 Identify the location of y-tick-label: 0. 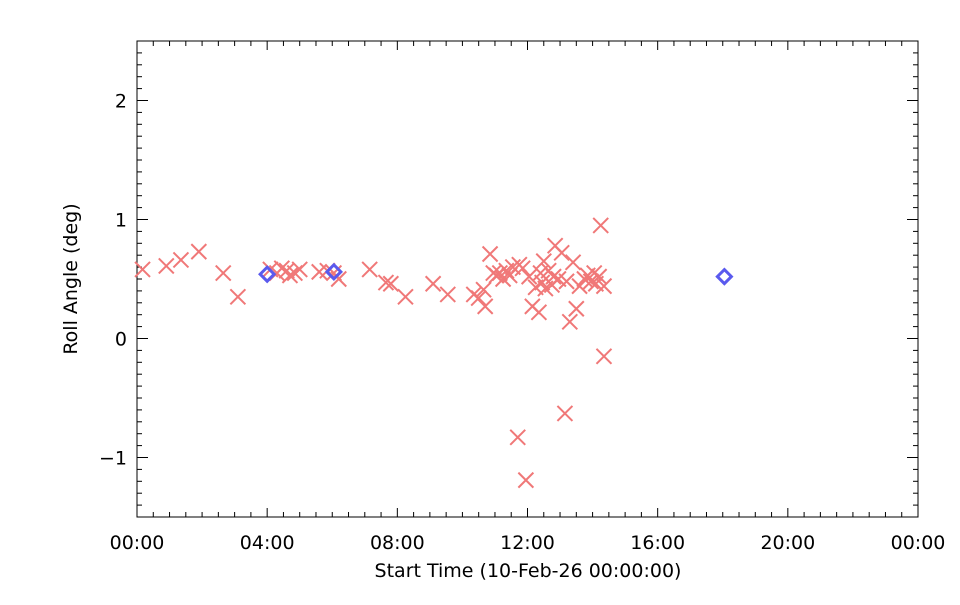
(121, 340).